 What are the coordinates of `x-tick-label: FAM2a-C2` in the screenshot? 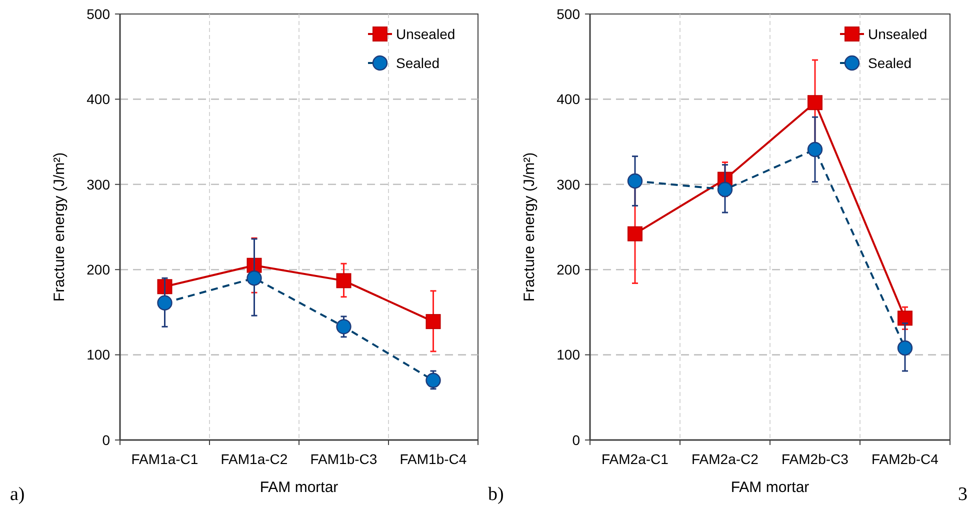 It's located at (725, 459).